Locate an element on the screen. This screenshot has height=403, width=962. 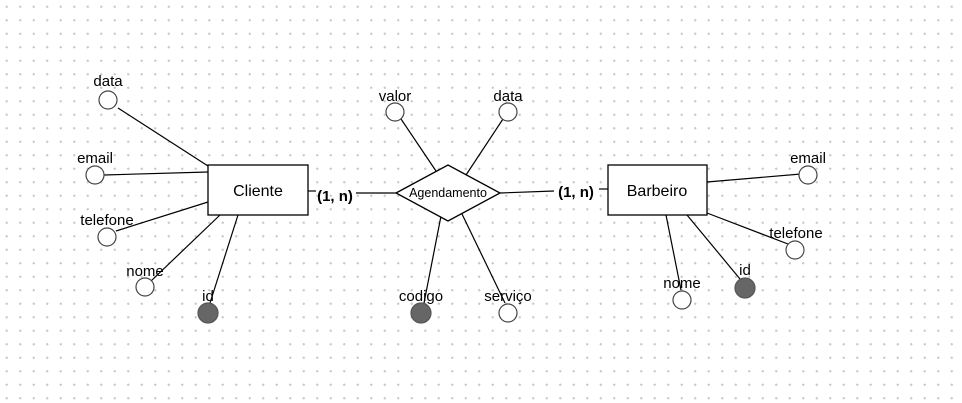
entity-cliente: Cliente is located at coordinates (258, 190).